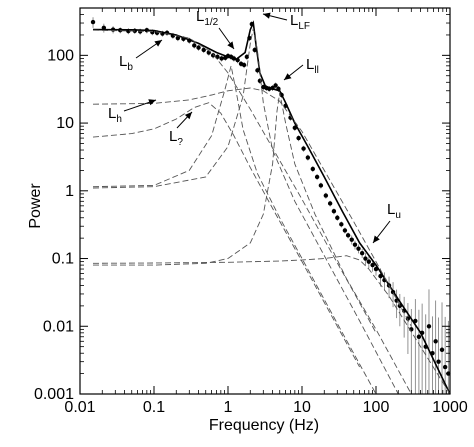 This screenshot has width=474, height=447. What do you see at coordinates (35, 206) in the screenshot?
I see `y-axis-title: Power` at bounding box center [35, 206].